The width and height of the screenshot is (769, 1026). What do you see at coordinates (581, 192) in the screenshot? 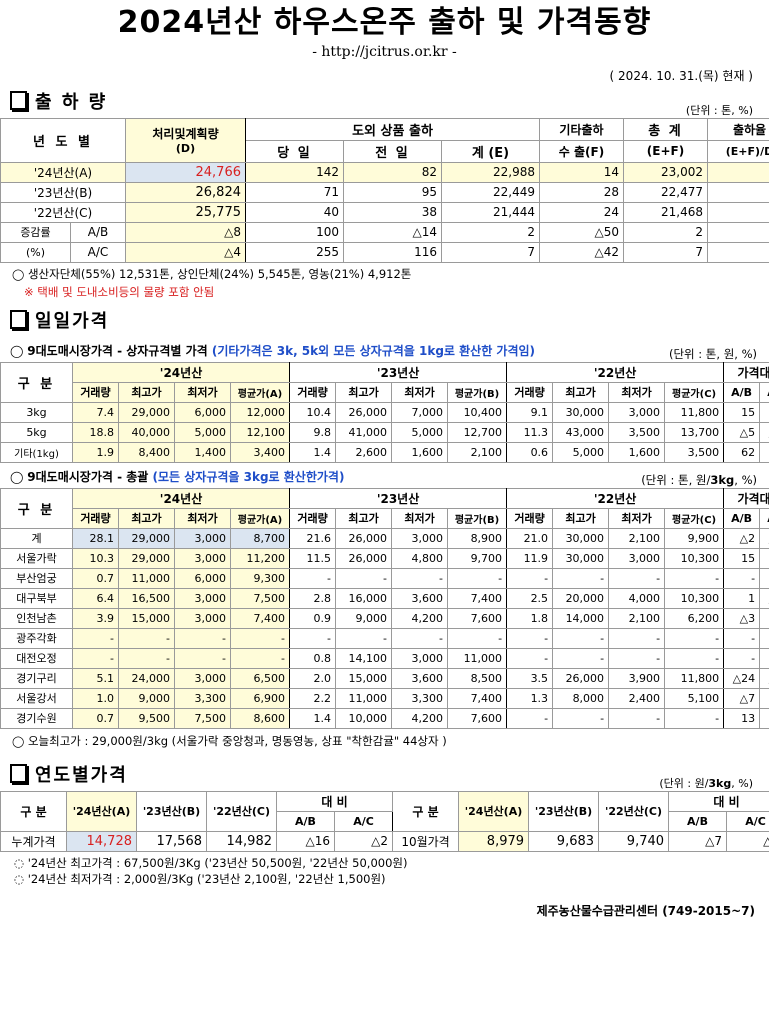
I see `cell-export: 28` at bounding box center [581, 192].